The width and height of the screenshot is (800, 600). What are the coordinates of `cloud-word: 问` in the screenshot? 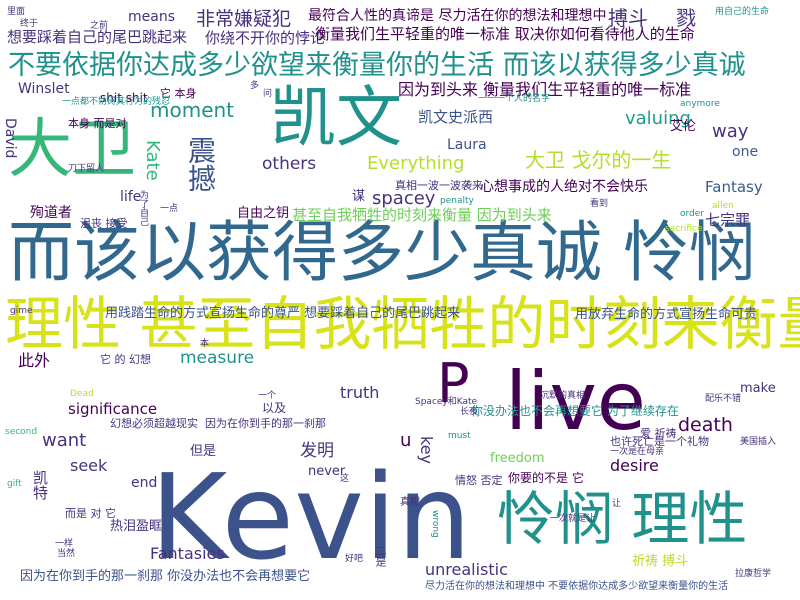 It's located at (268, 94).